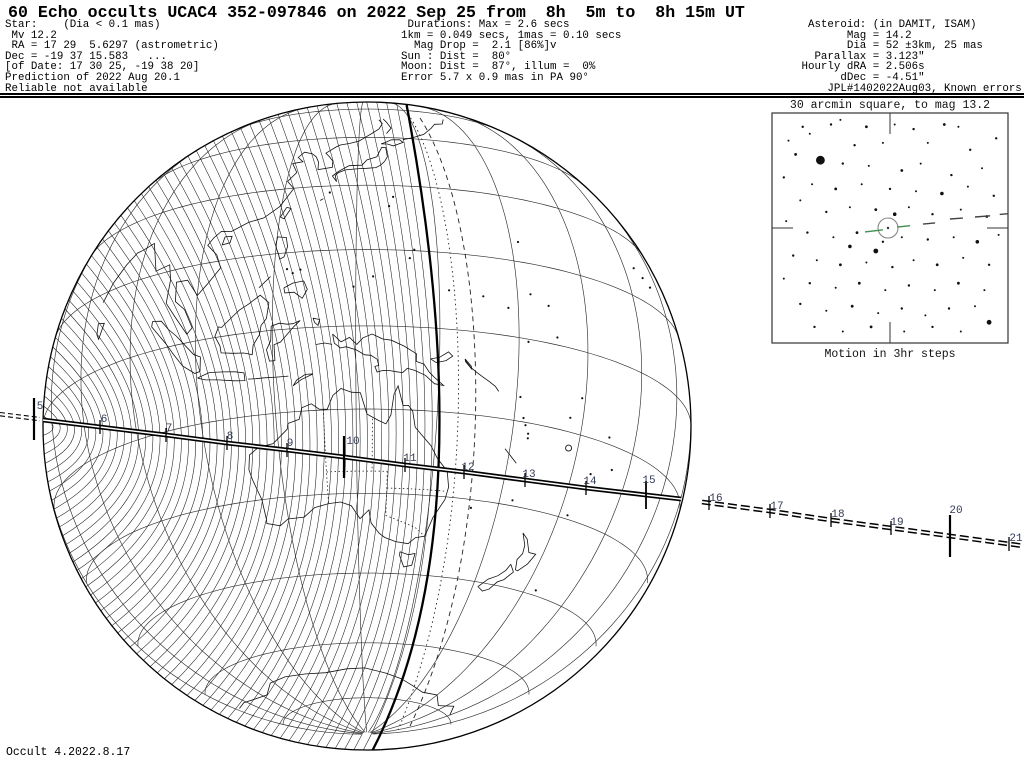 The width and height of the screenshot is (1024, 768). Describe the element at coordinates (512, 94) in the screenshot. I see `header-divider-top` at that location.